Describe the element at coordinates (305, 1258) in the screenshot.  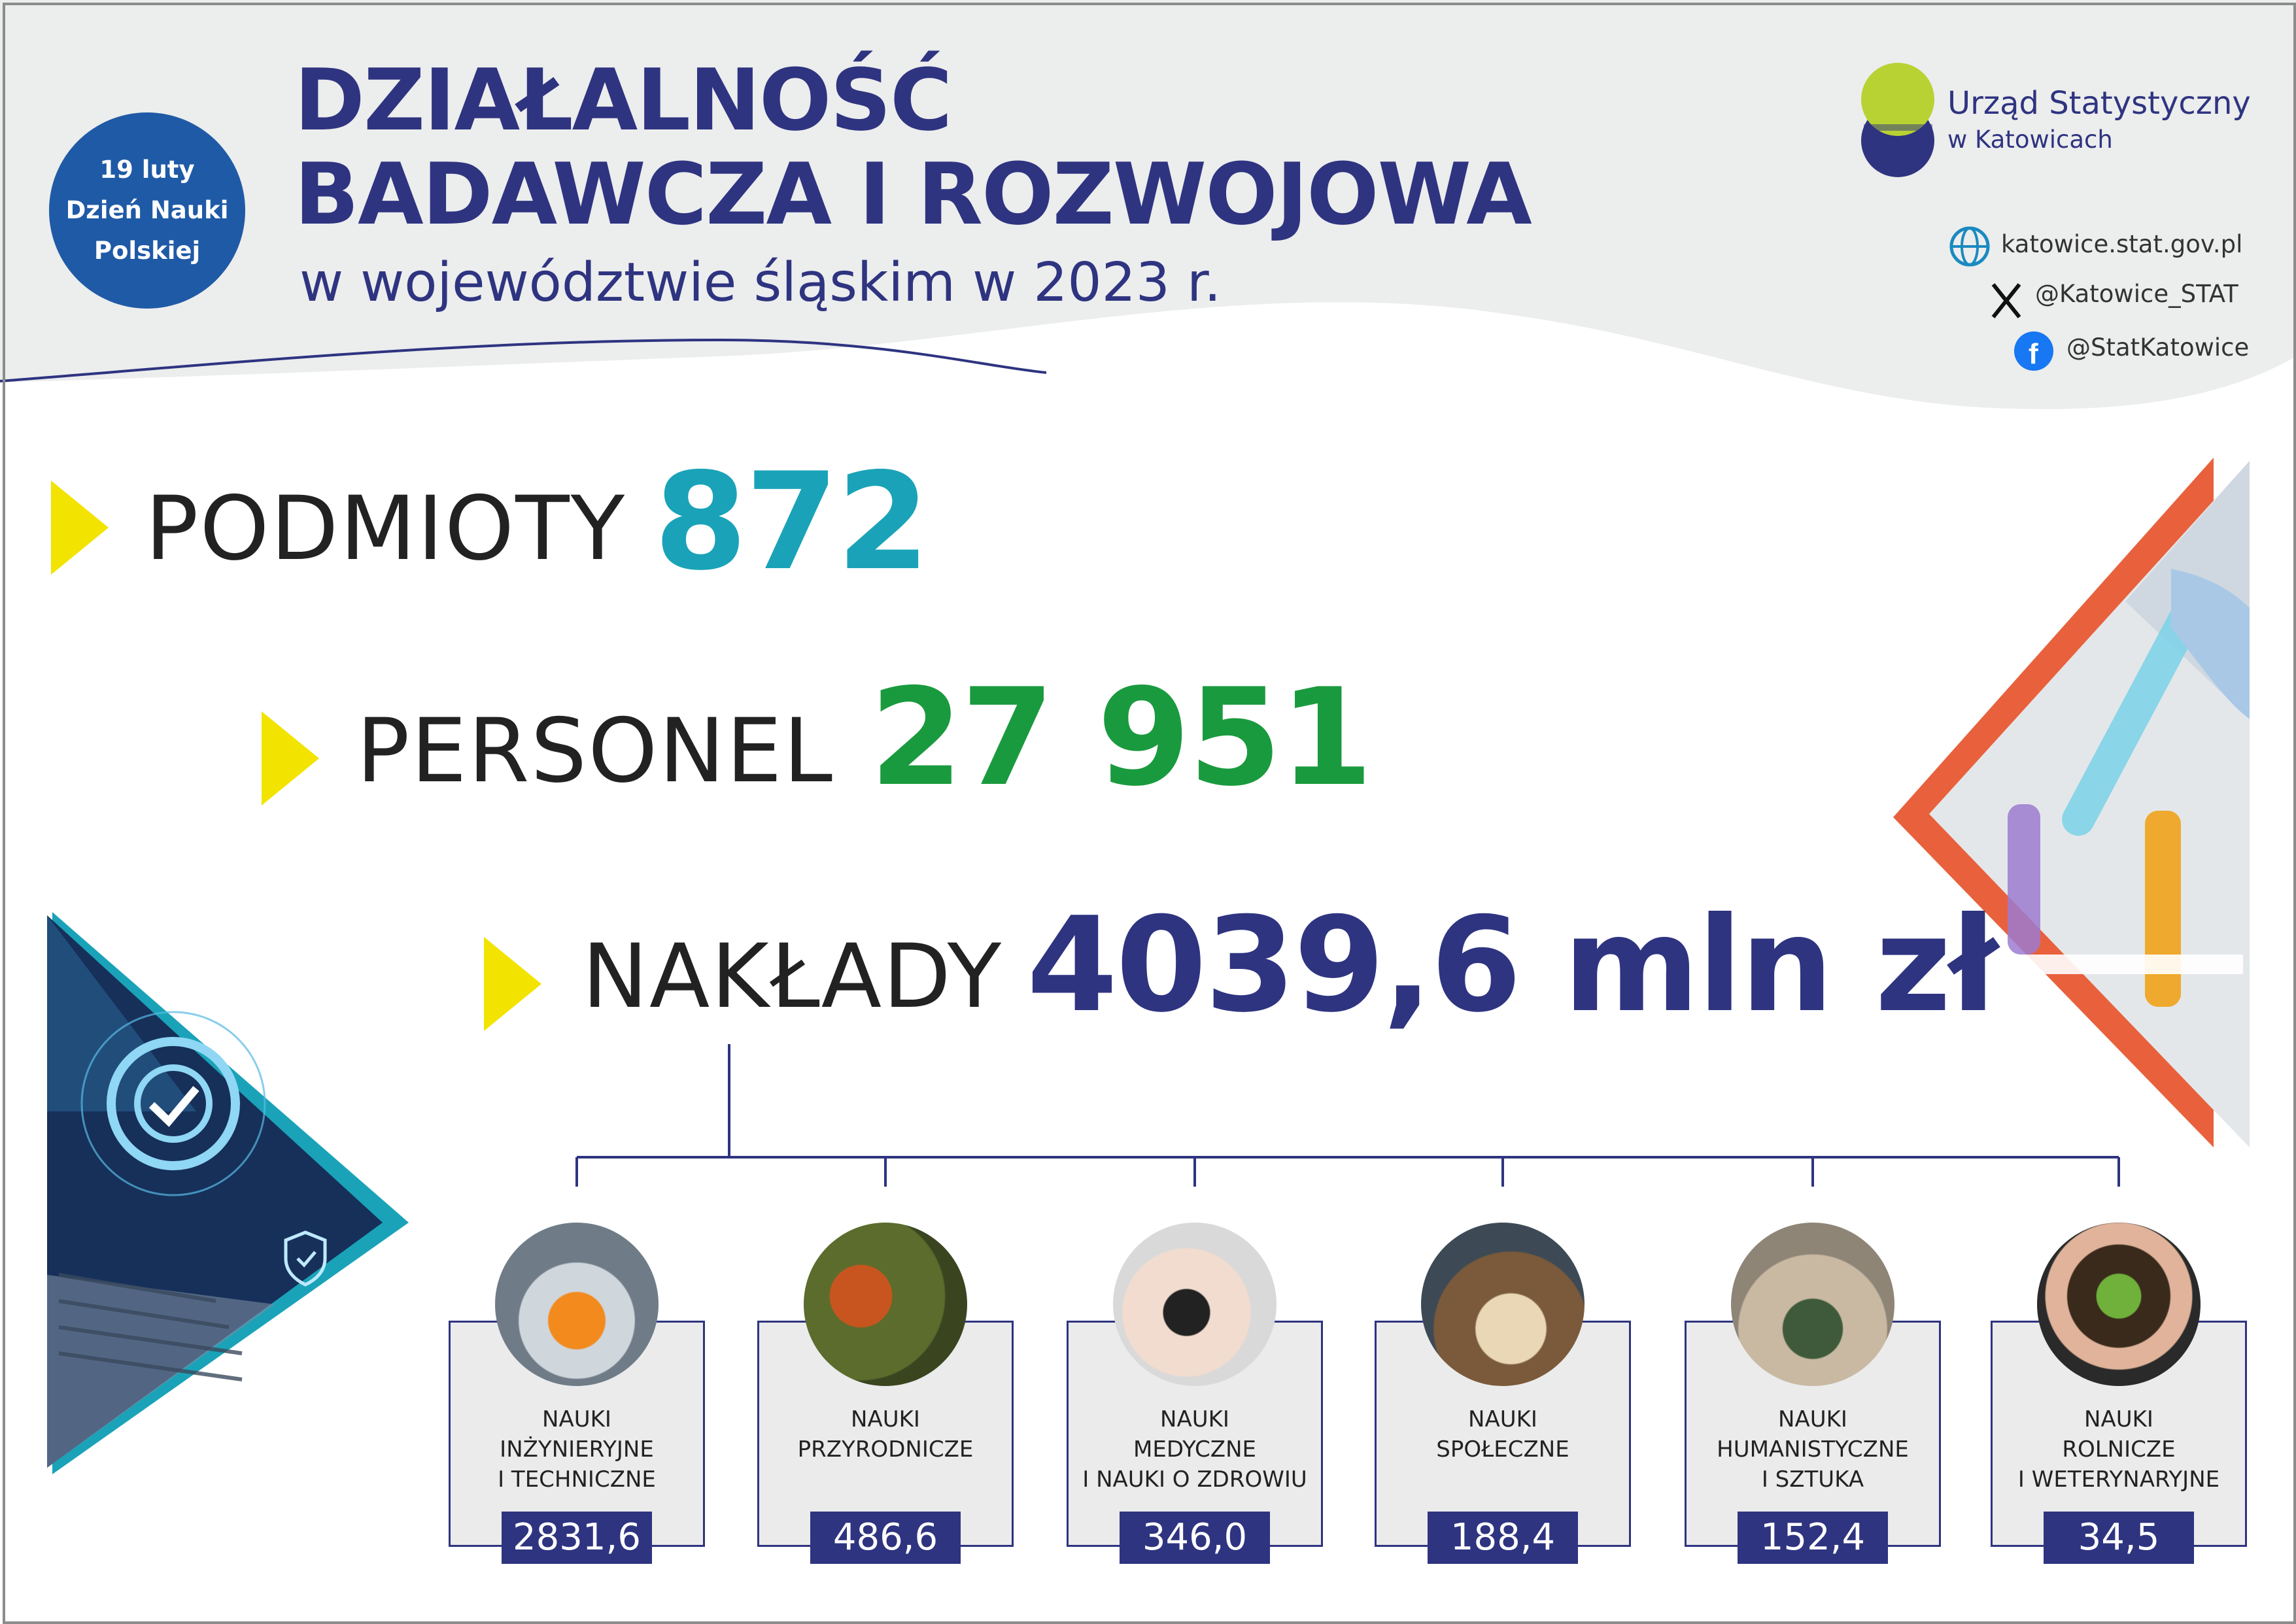
I see `shield-icon` at that location.